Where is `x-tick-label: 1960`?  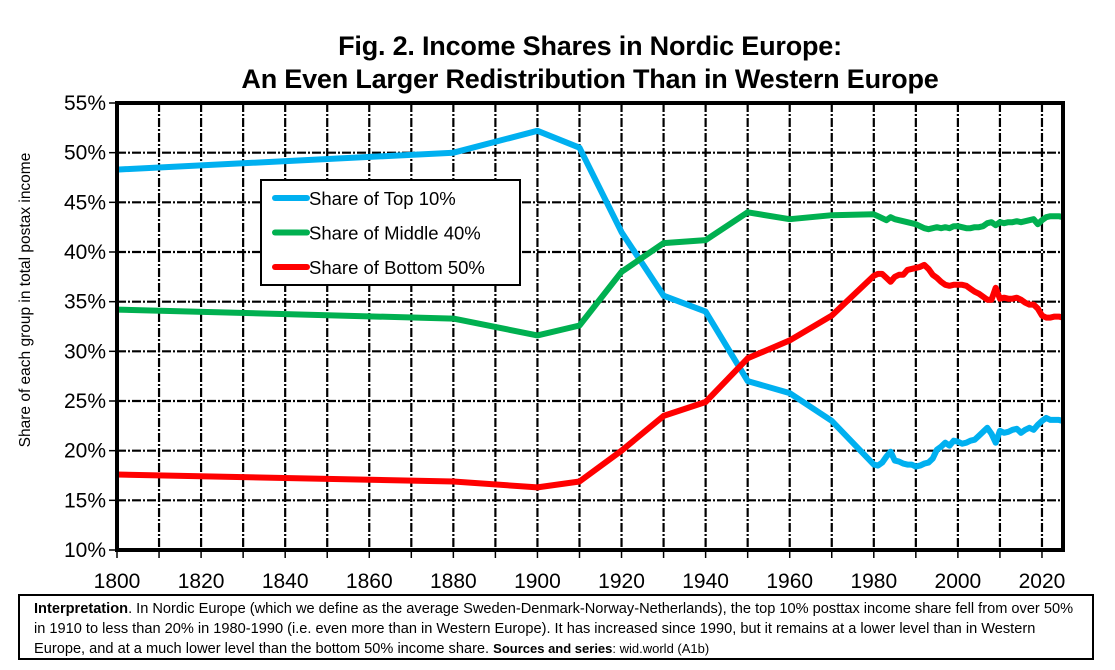 x-tick-label: 1960 is located at coordinates (789, 581).